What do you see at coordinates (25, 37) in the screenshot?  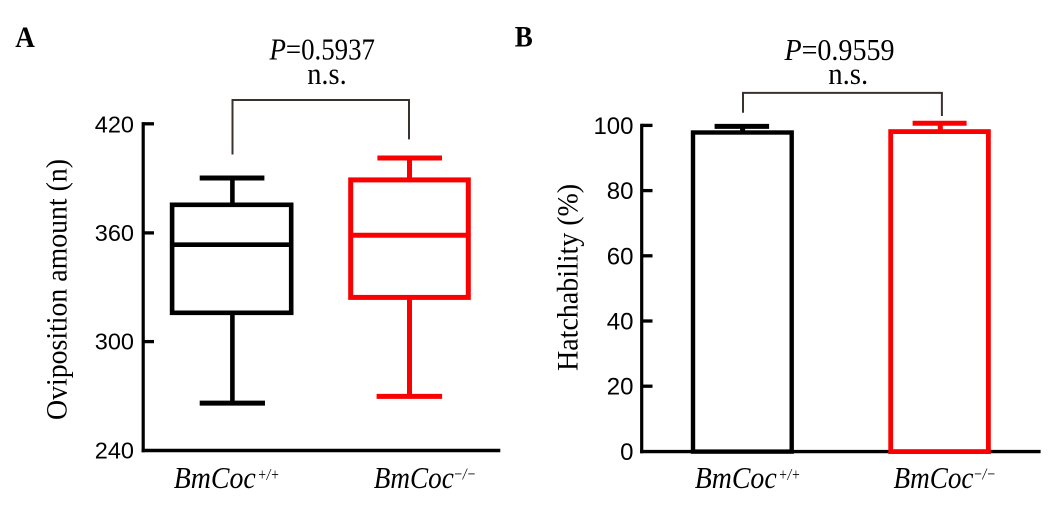 I see `svg-text: A` at bounding box center [25, 37].